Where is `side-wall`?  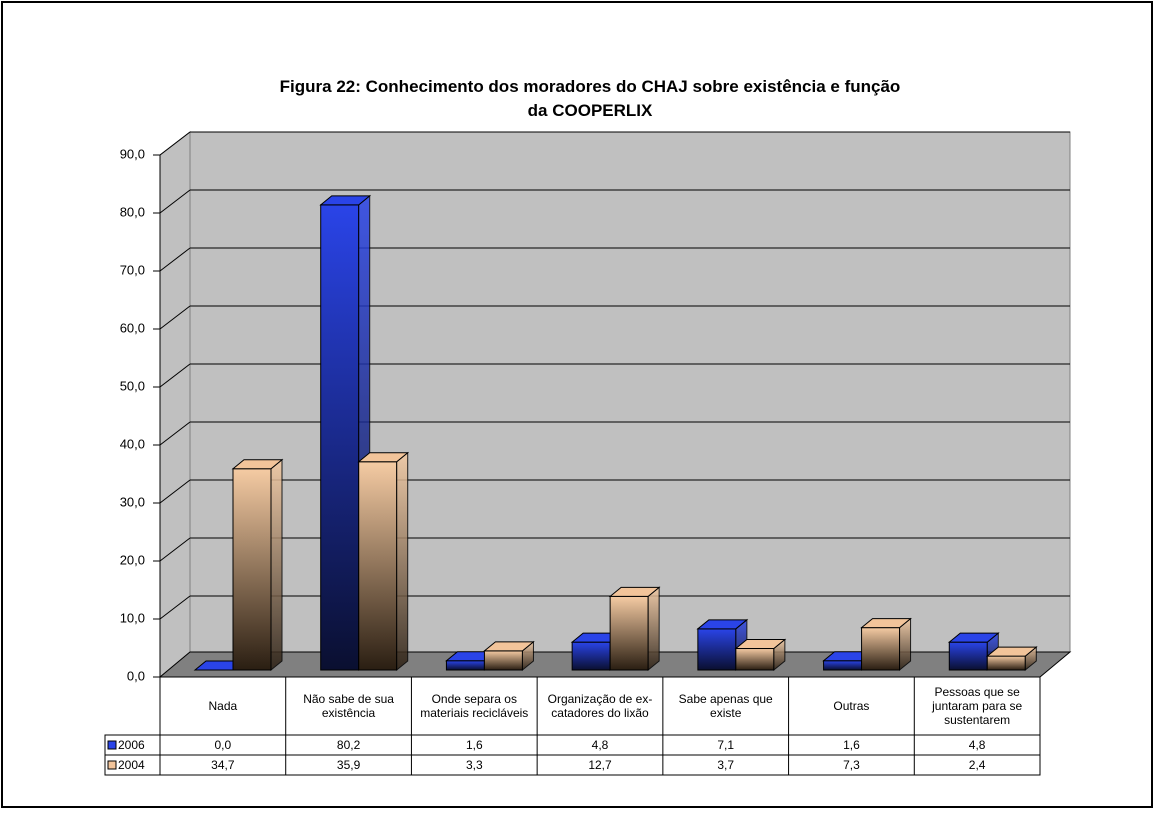
side-wall is located at coordinates (175, 404).